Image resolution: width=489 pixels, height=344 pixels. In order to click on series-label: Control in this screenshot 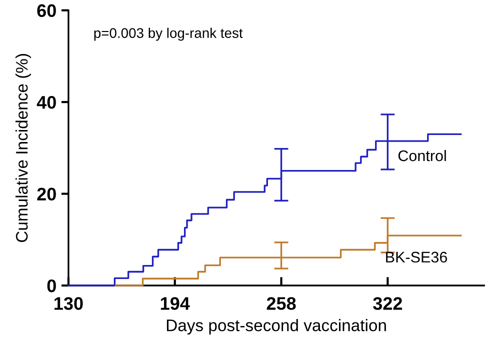, I will do `click(422, 156)`.